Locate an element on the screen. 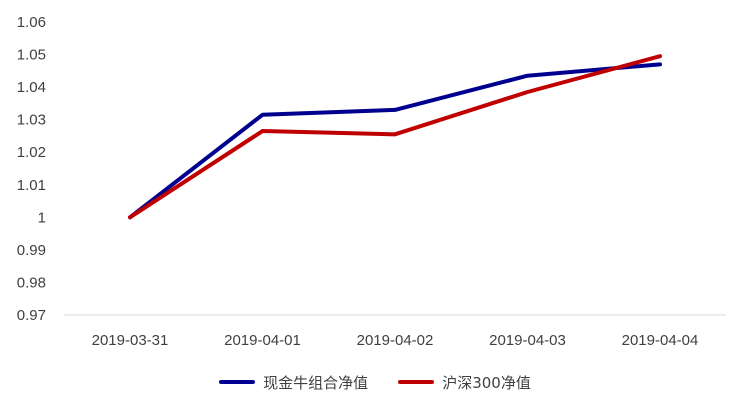 This screenshot has width=750, height=411. y-tick-label: 0.97 is located at coordinates (31, 315).